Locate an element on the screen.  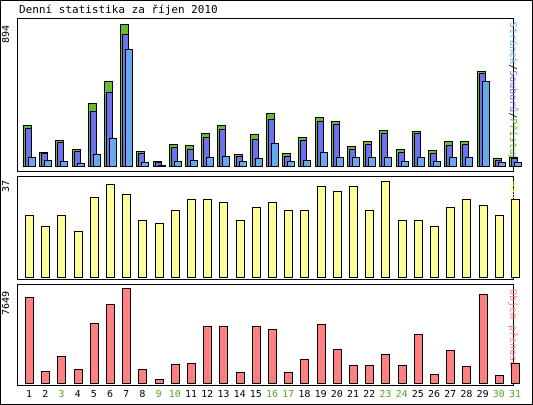
x-tick-label: 28 is located at coordinates (466, 394).